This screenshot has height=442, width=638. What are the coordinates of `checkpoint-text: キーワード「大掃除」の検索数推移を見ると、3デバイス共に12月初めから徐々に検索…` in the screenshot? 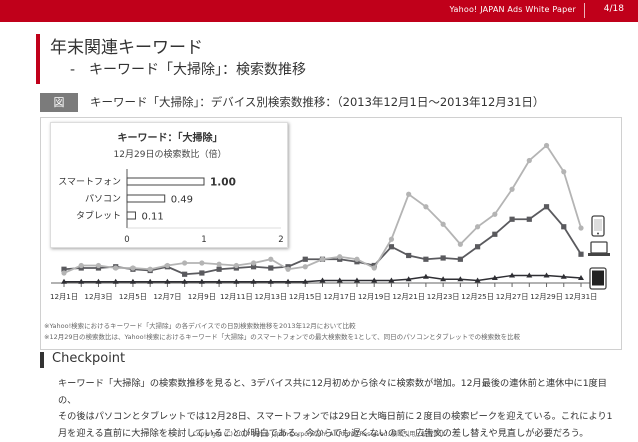 It's located at (338, 409).